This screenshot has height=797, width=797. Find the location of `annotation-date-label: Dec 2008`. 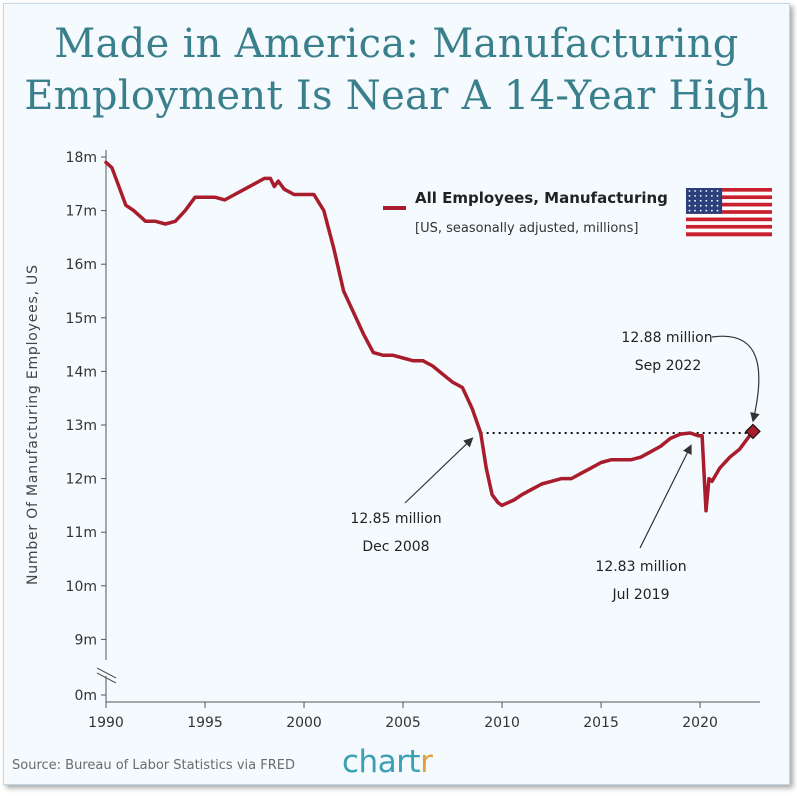

annotation-date-label: Dec 2008 is located at coordinates (395, 547).